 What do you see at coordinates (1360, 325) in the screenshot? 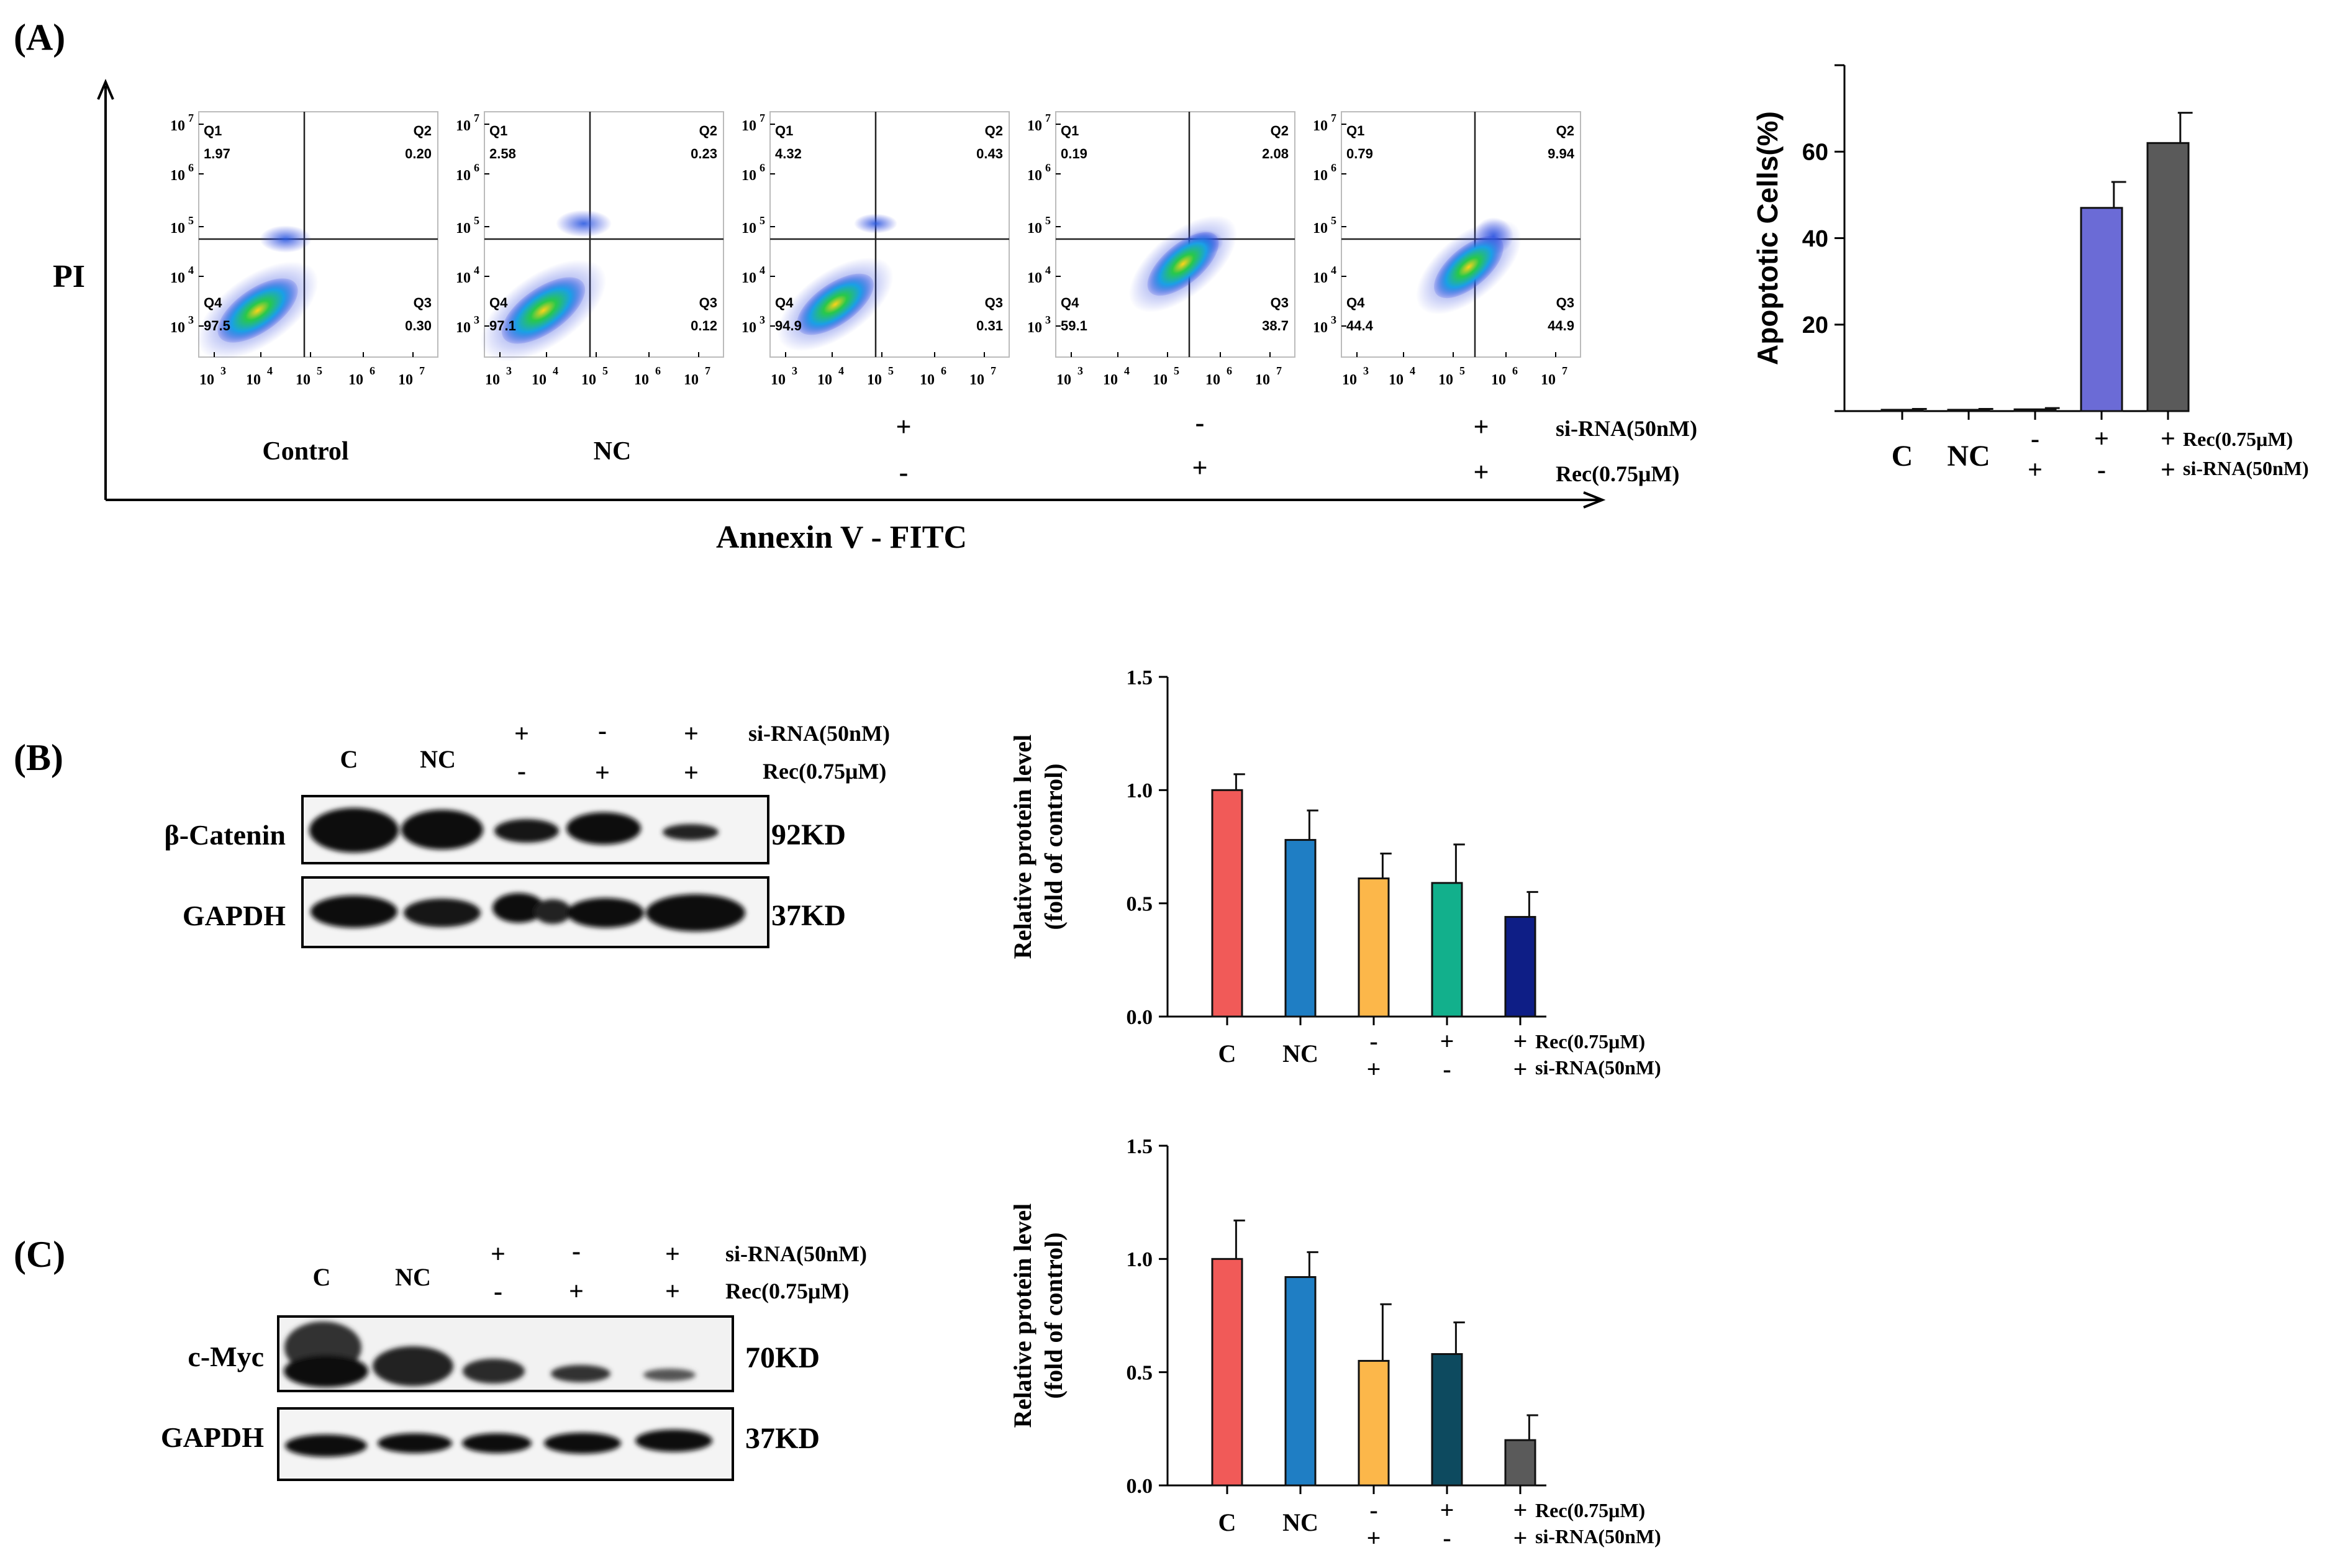
I see `flow-q4-value: 44.4` at bounding box center [1360, 325].